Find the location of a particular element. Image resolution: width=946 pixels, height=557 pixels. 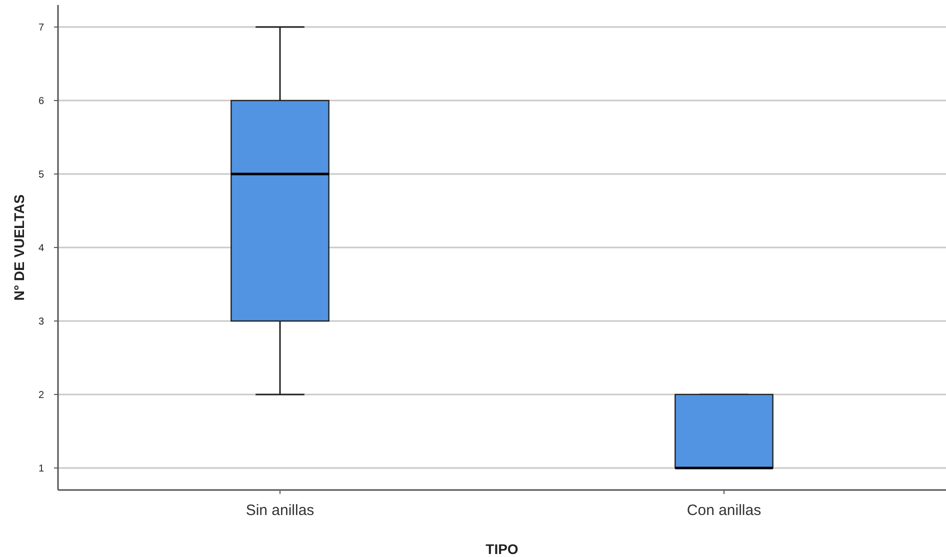

y-tick-label: 6 is located at coordinates (41, 102).